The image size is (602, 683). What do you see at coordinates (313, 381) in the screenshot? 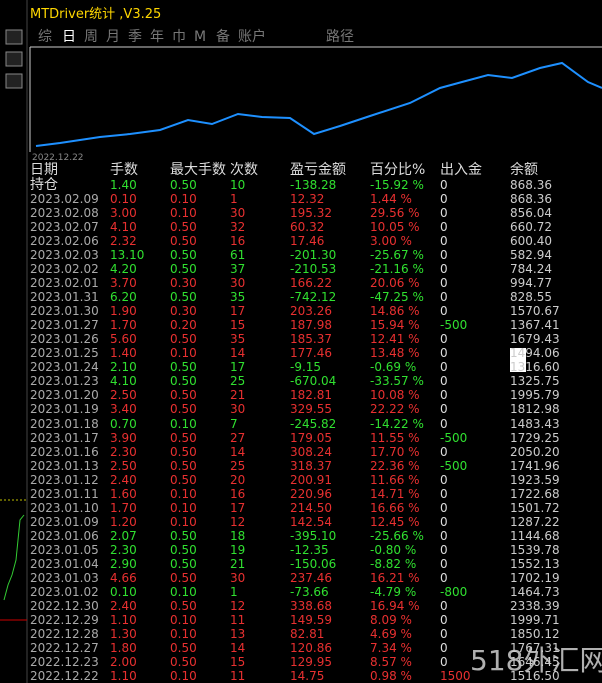
I see `cell: -670.04` at bounding box center [313, 381].